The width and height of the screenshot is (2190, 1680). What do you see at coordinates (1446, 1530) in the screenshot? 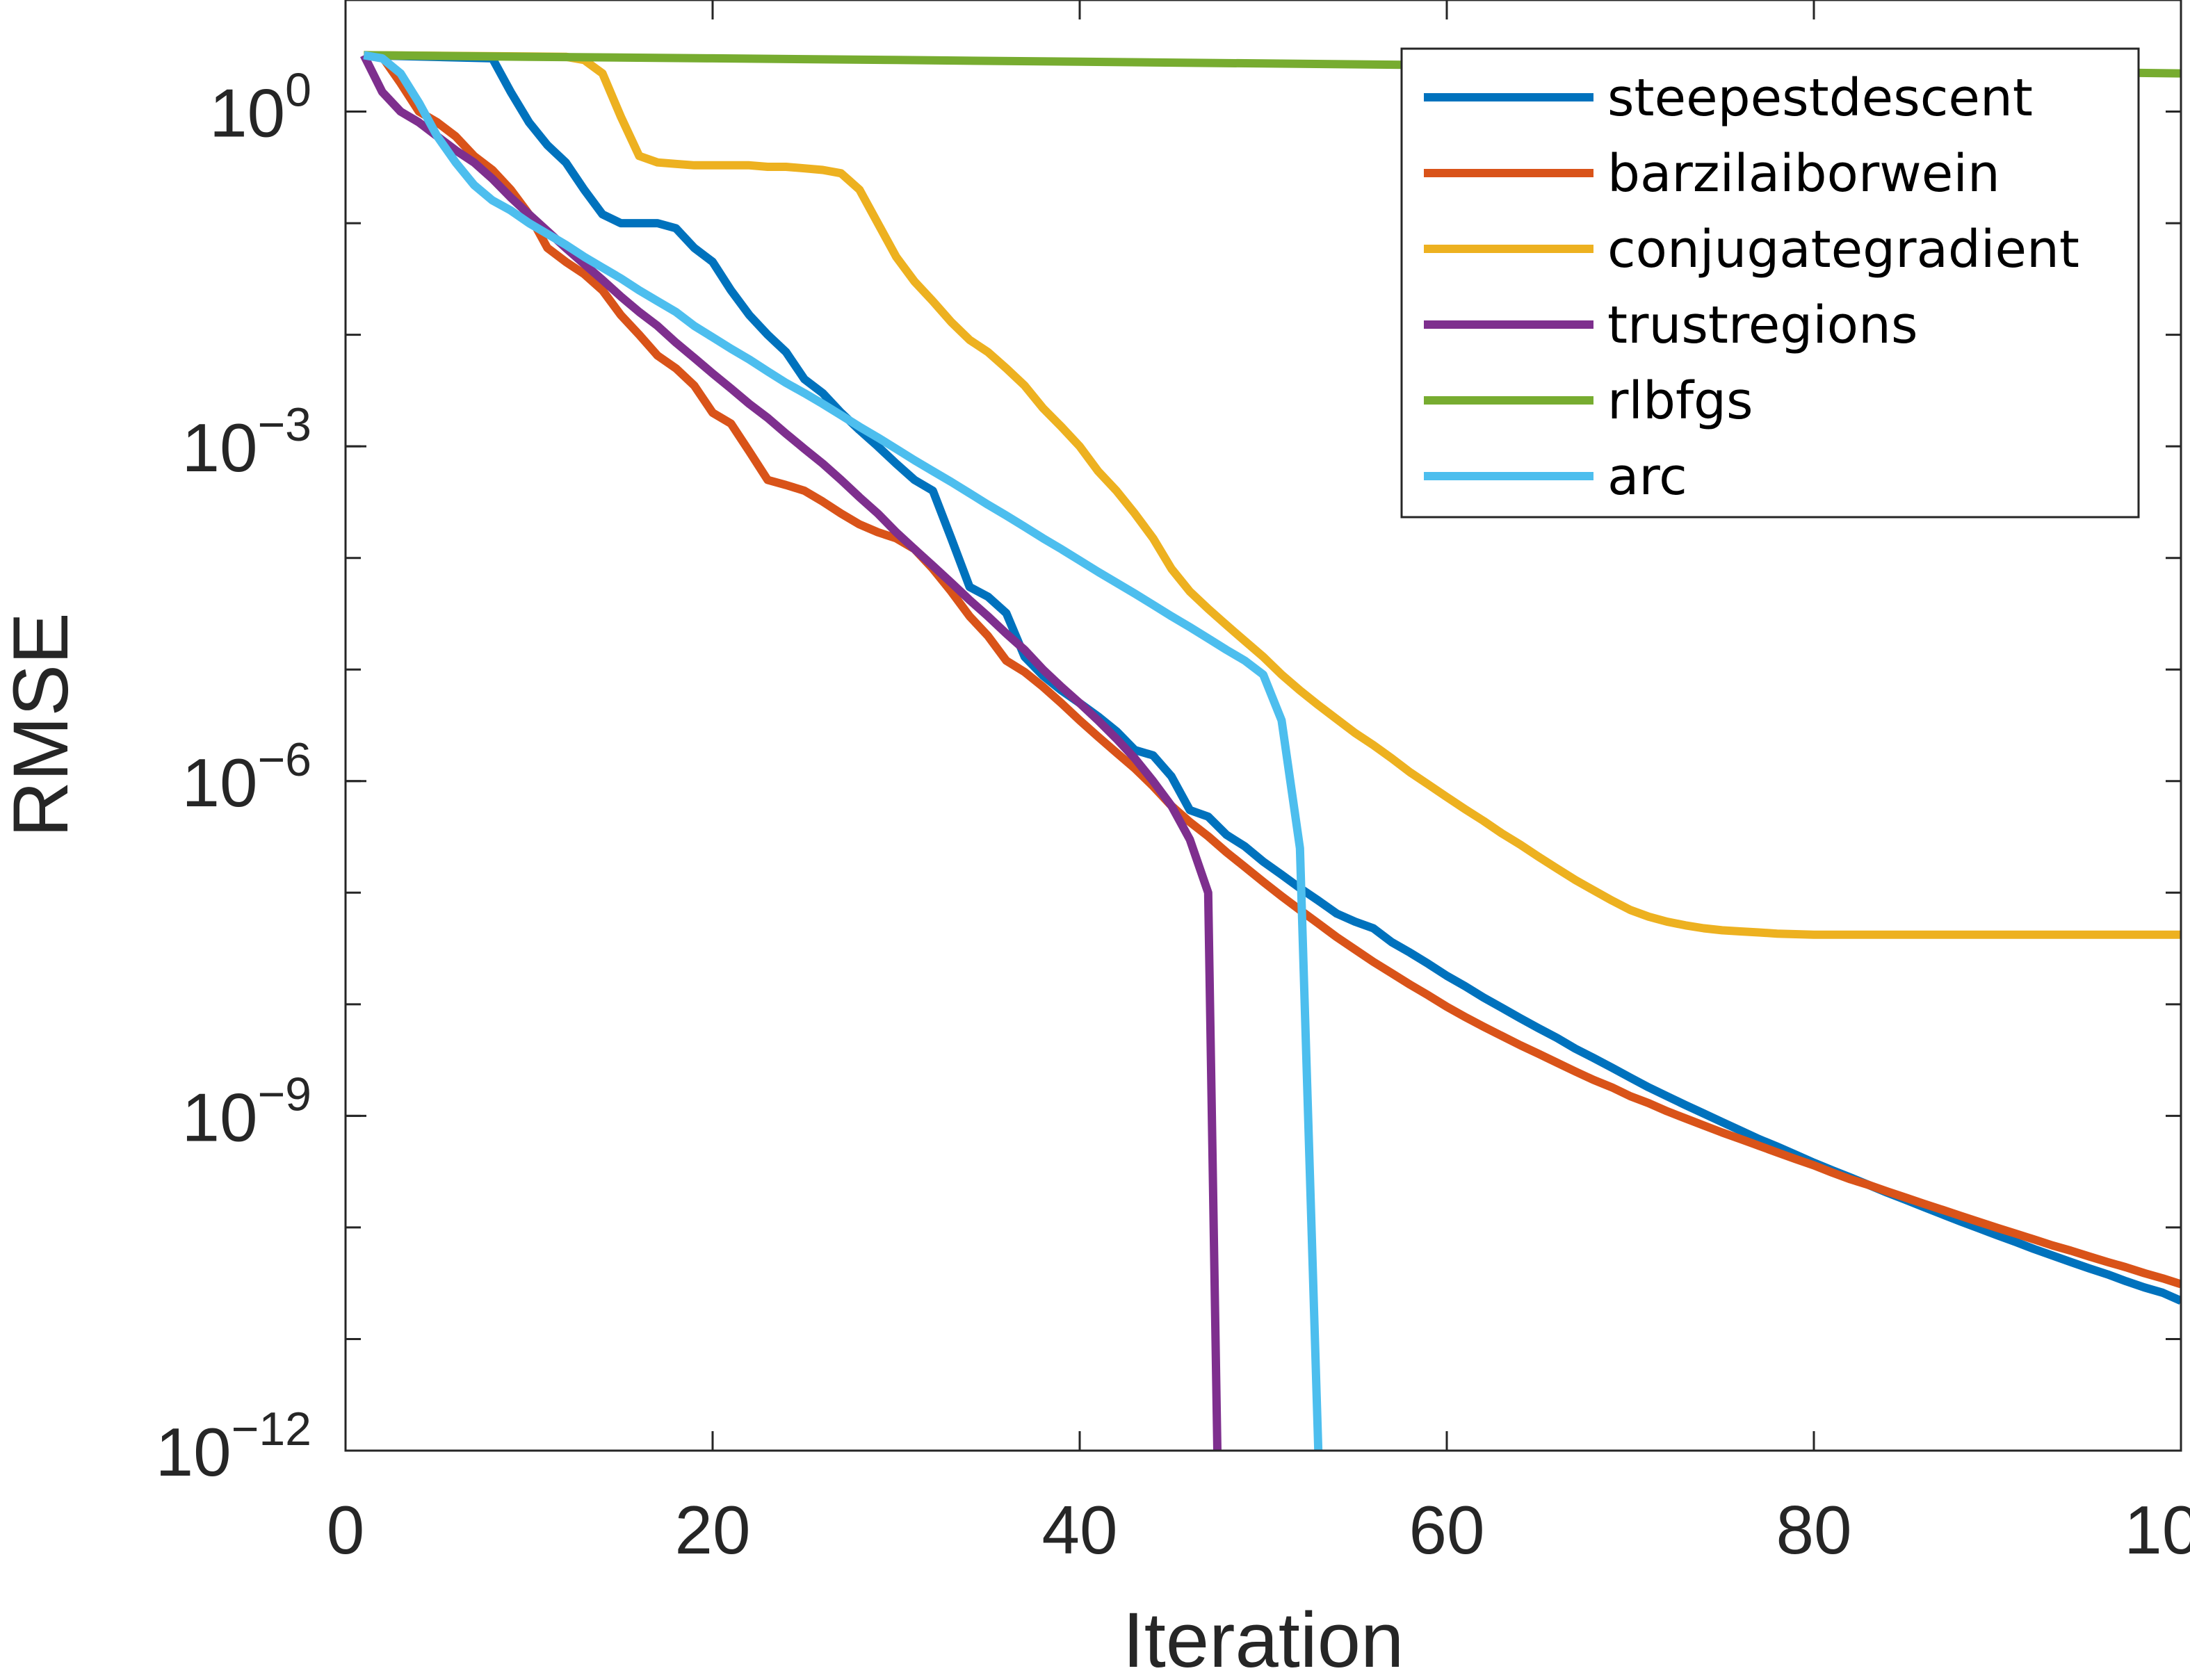
I see `x-tick-label: 60` at bounding box center [1446, 1530].